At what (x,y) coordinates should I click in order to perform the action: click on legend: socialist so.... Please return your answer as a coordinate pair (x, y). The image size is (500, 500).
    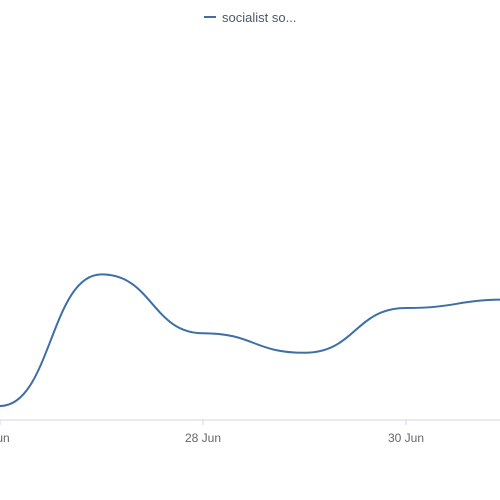
    Looking at the image, I should click on (250, 17).